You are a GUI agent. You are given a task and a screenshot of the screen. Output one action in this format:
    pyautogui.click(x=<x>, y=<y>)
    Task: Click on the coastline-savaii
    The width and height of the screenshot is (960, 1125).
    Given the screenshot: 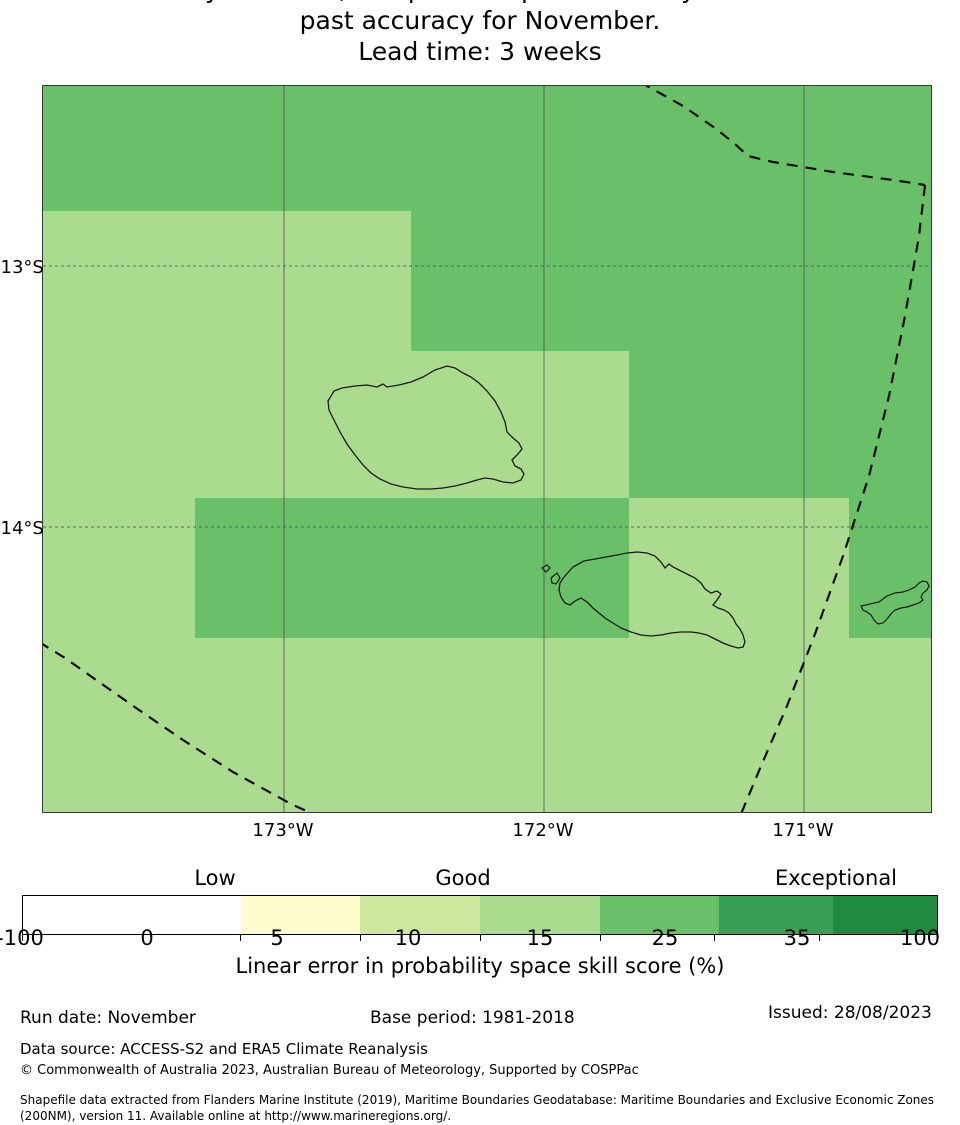 What is the action you would take?
    pyautogui.click(x=426, y=427)
    